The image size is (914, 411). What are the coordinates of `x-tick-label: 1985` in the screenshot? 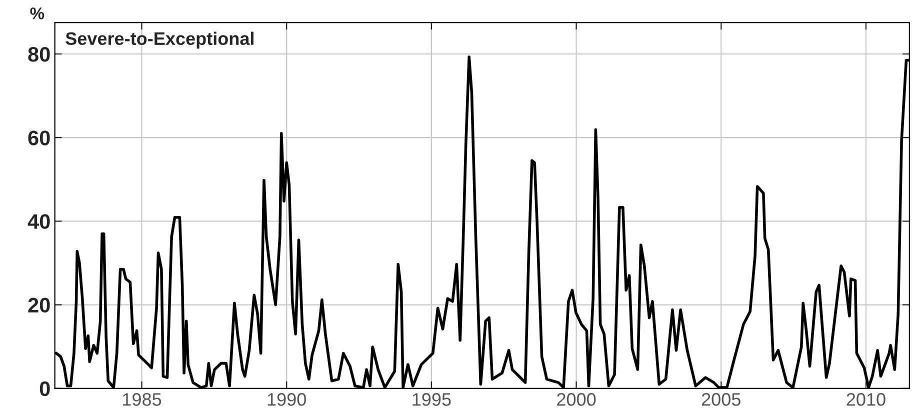 It's located at (142, 399).